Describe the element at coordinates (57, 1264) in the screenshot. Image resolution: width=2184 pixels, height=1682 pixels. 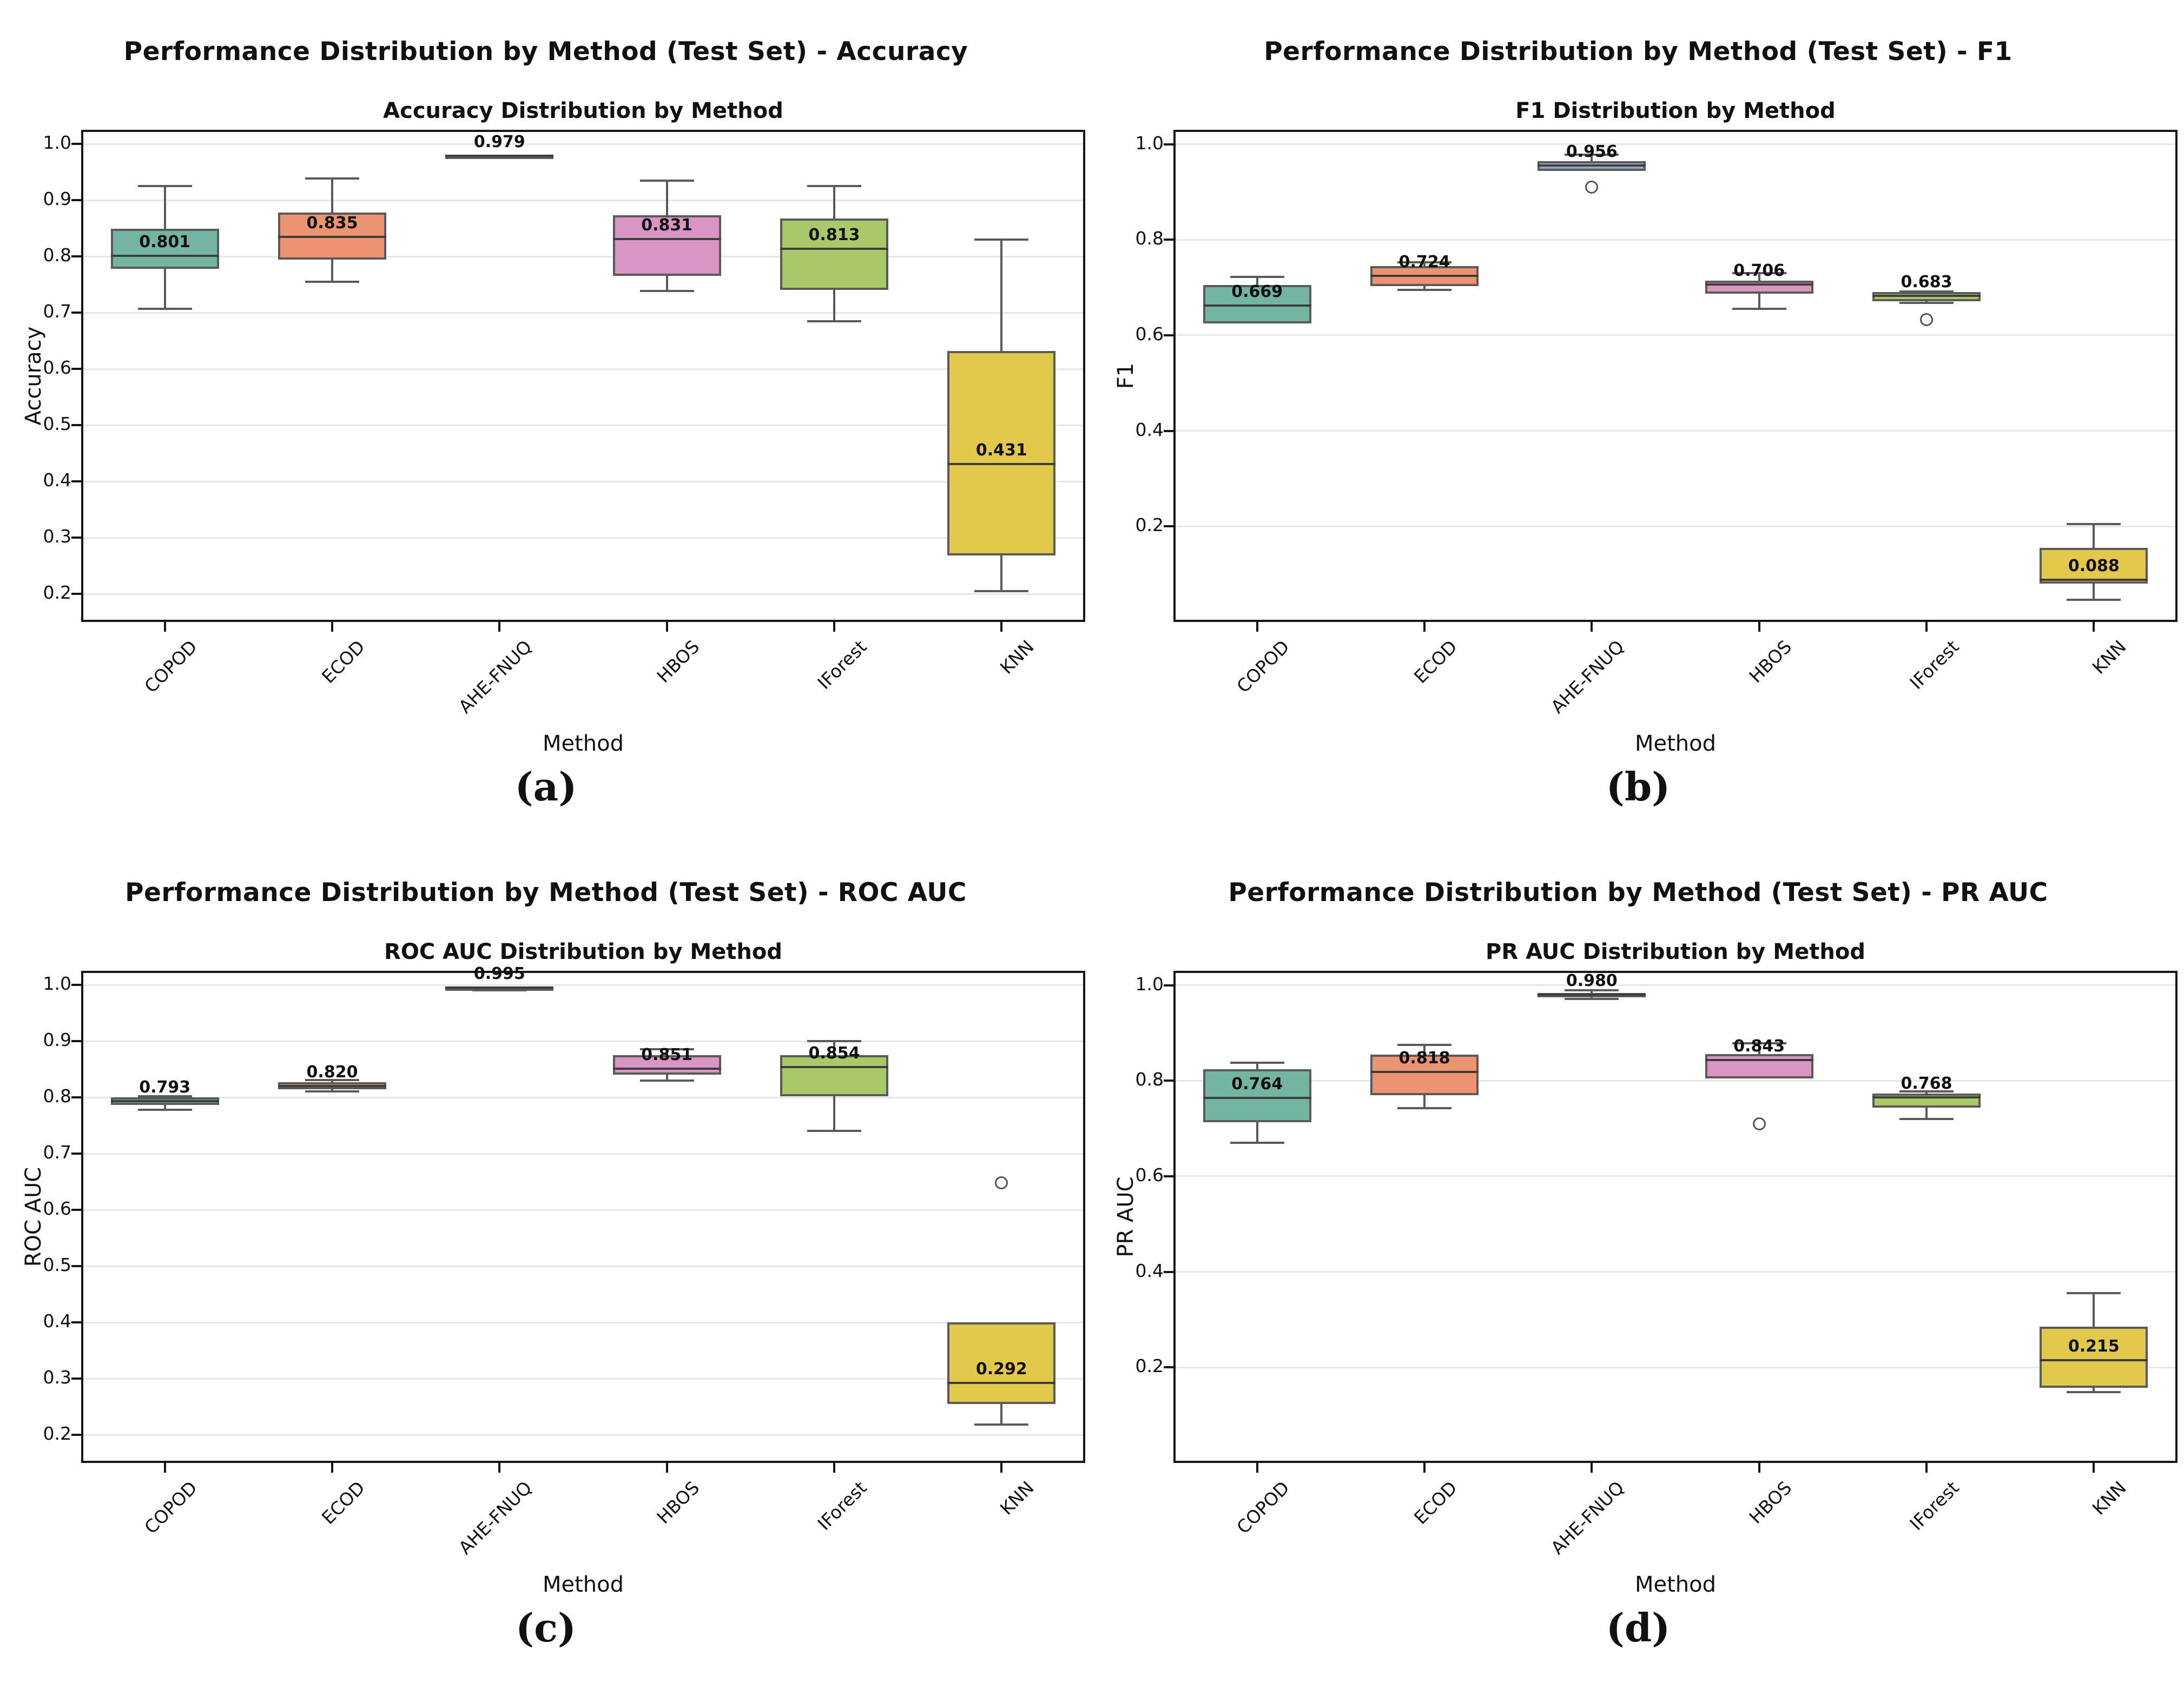
I see `y-tick-label: 0.5` at that location.